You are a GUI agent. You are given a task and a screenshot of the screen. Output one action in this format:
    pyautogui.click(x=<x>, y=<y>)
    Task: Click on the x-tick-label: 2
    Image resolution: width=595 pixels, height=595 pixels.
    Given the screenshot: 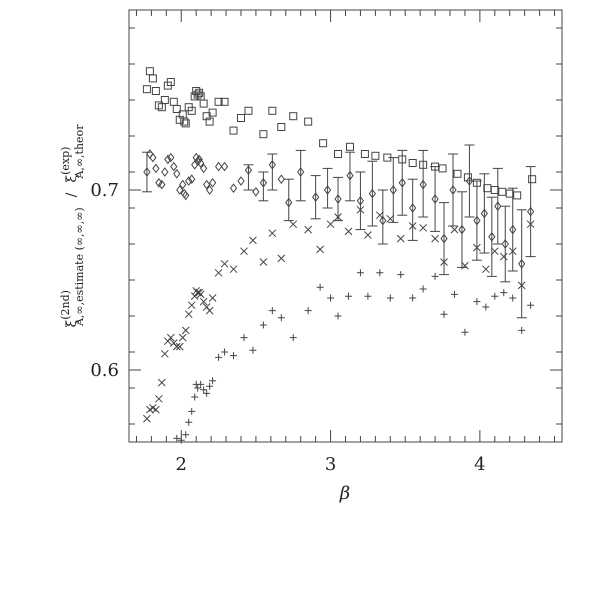 What is the action you would take?
    pyautogui.click(x=181, y=464)
    